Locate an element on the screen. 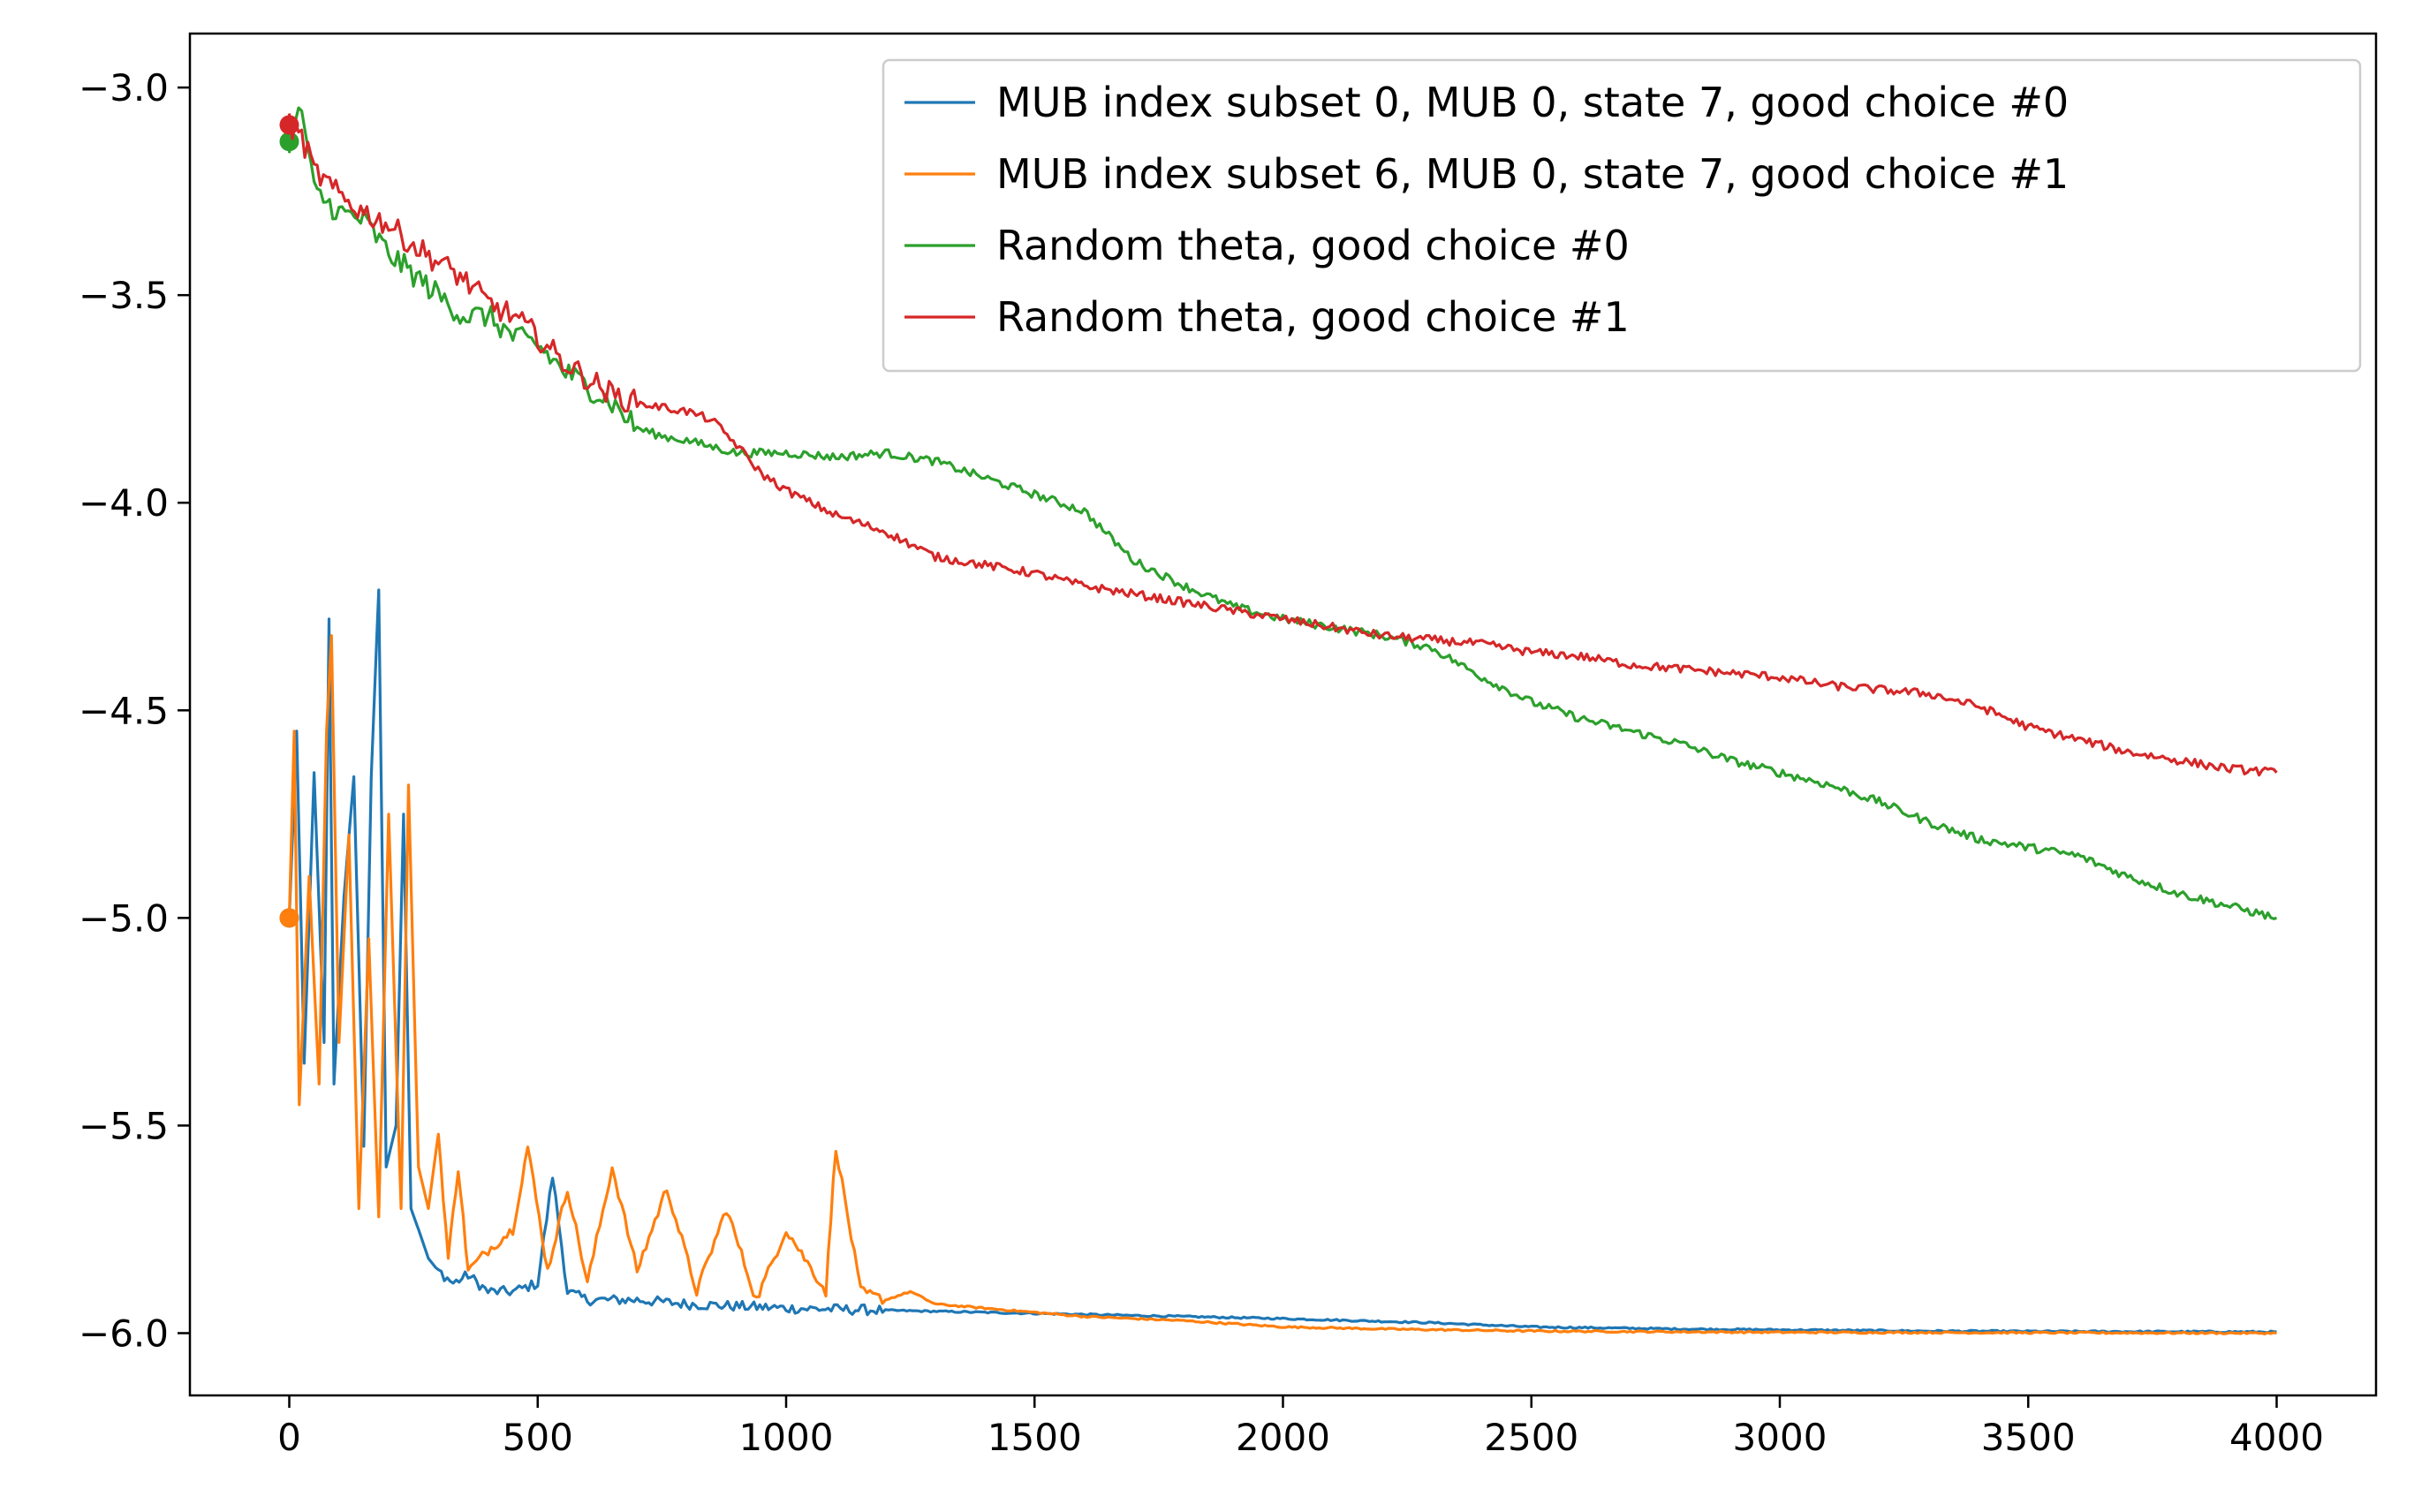  y-tick-label: −3.0 is located at coordinates (124, 88).